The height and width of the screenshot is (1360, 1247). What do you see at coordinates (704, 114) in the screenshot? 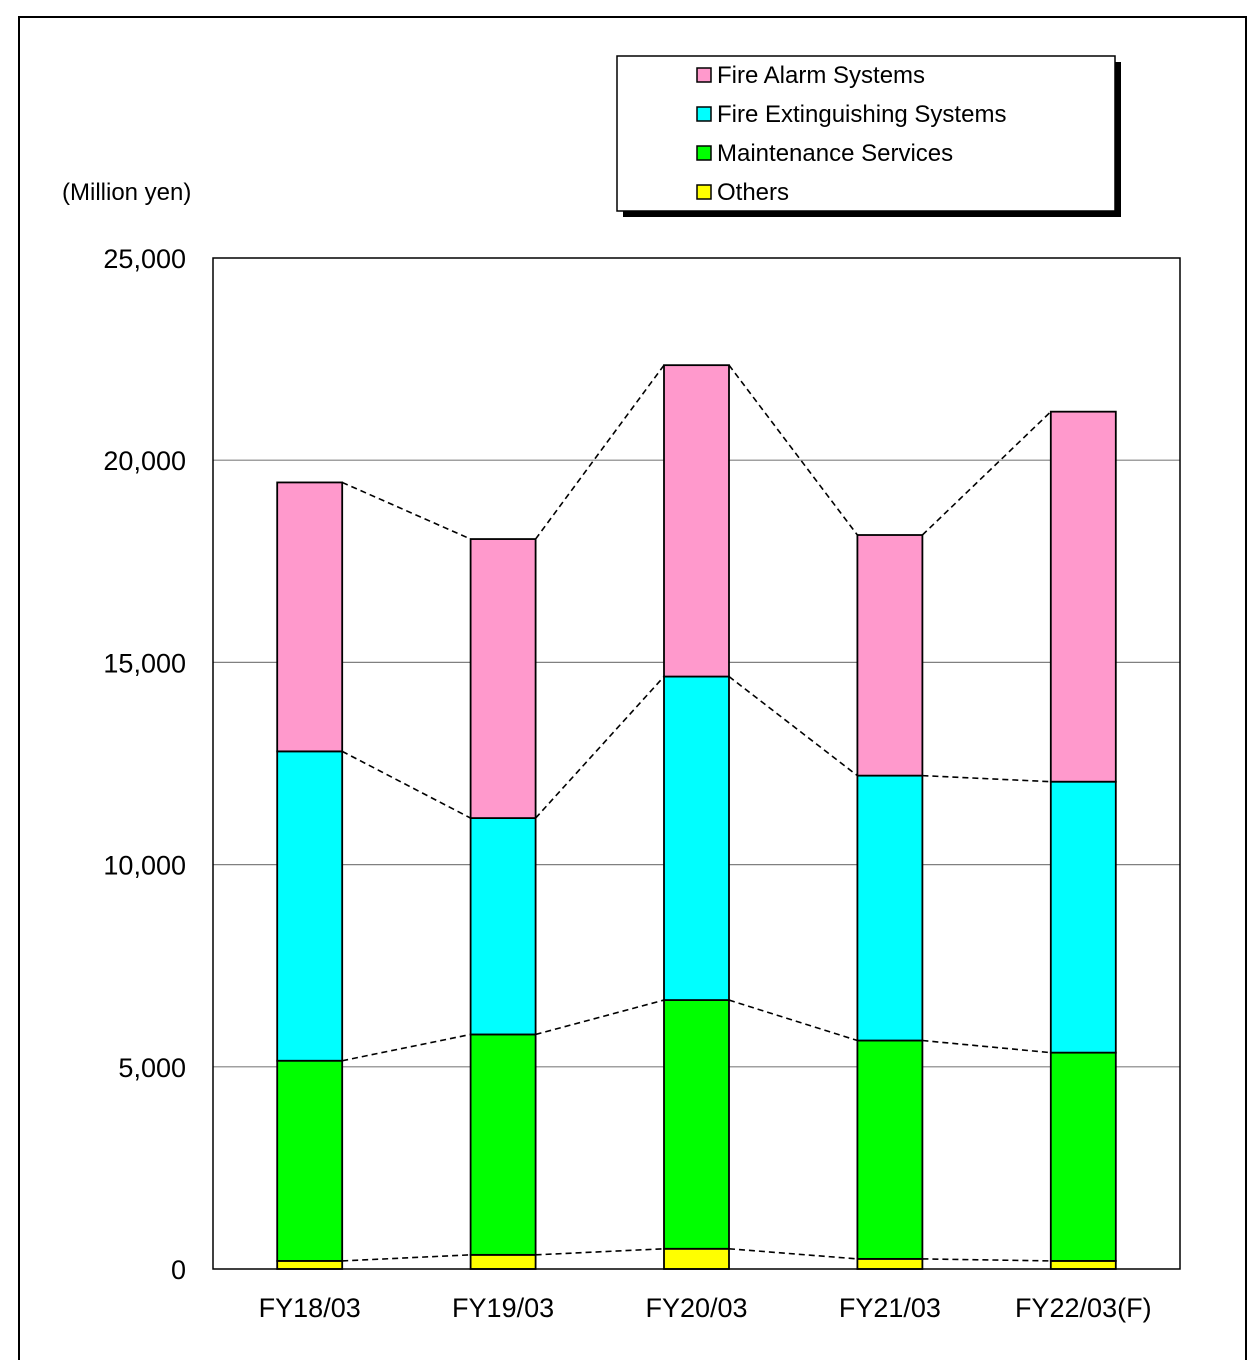
I see `legend-swatch-fire-extinguishing-systems` at bounding box center [704, 114].